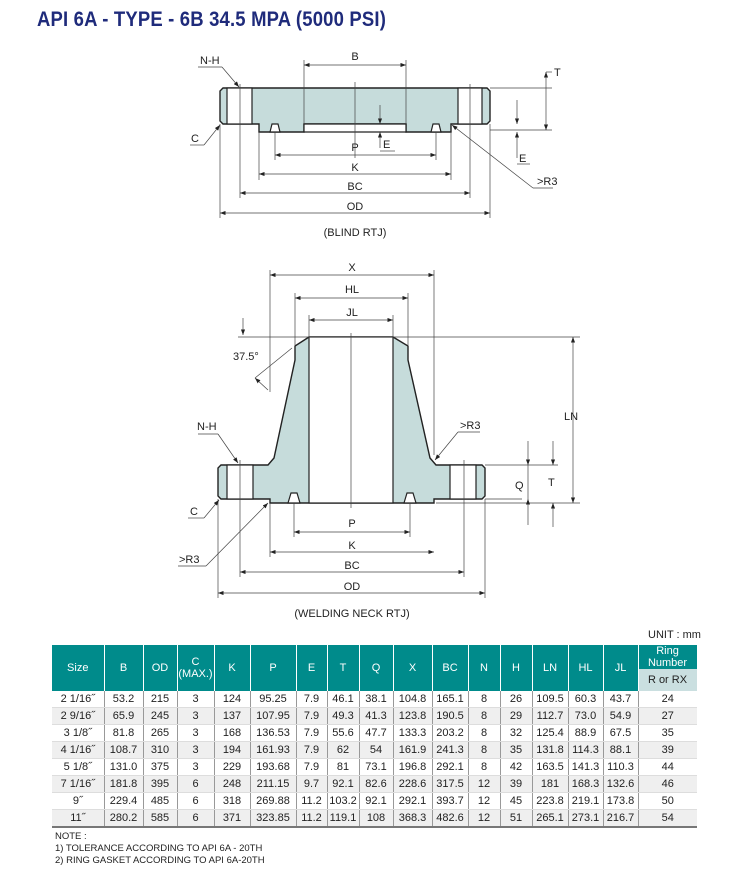  I want to click on header-label: LN, so click(550, 668).